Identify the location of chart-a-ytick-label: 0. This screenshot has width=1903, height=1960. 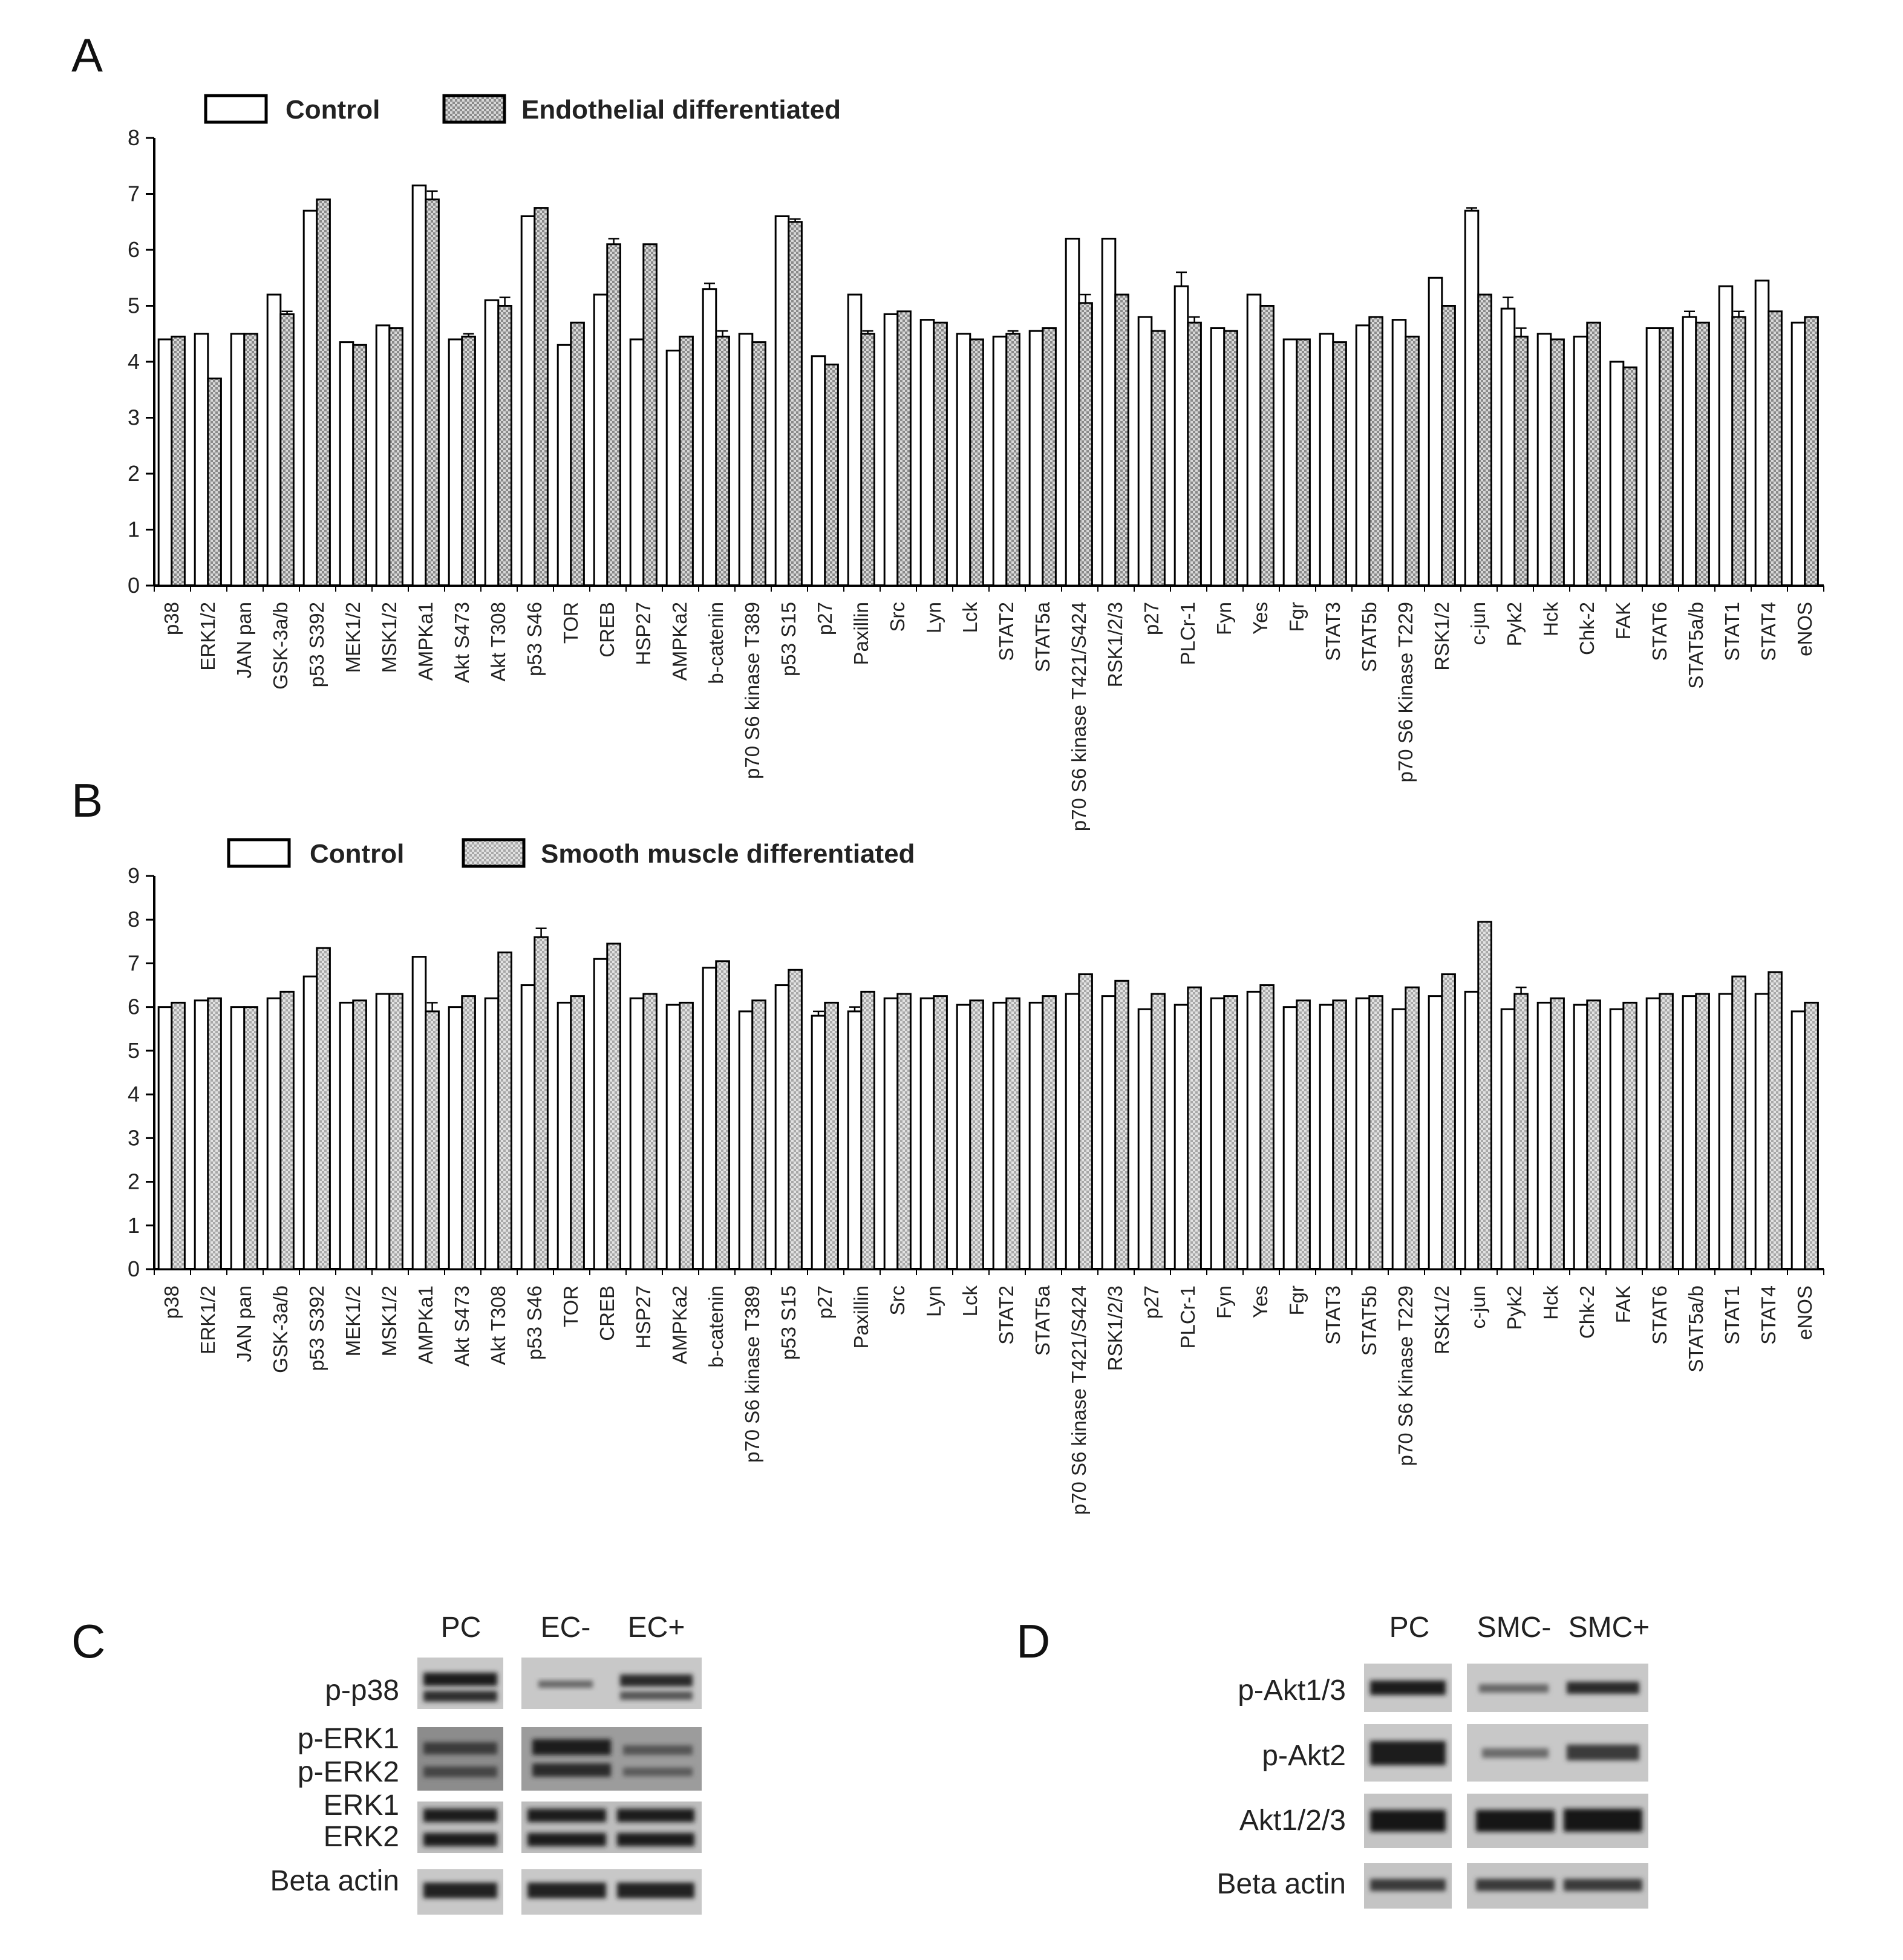
(134, 585).